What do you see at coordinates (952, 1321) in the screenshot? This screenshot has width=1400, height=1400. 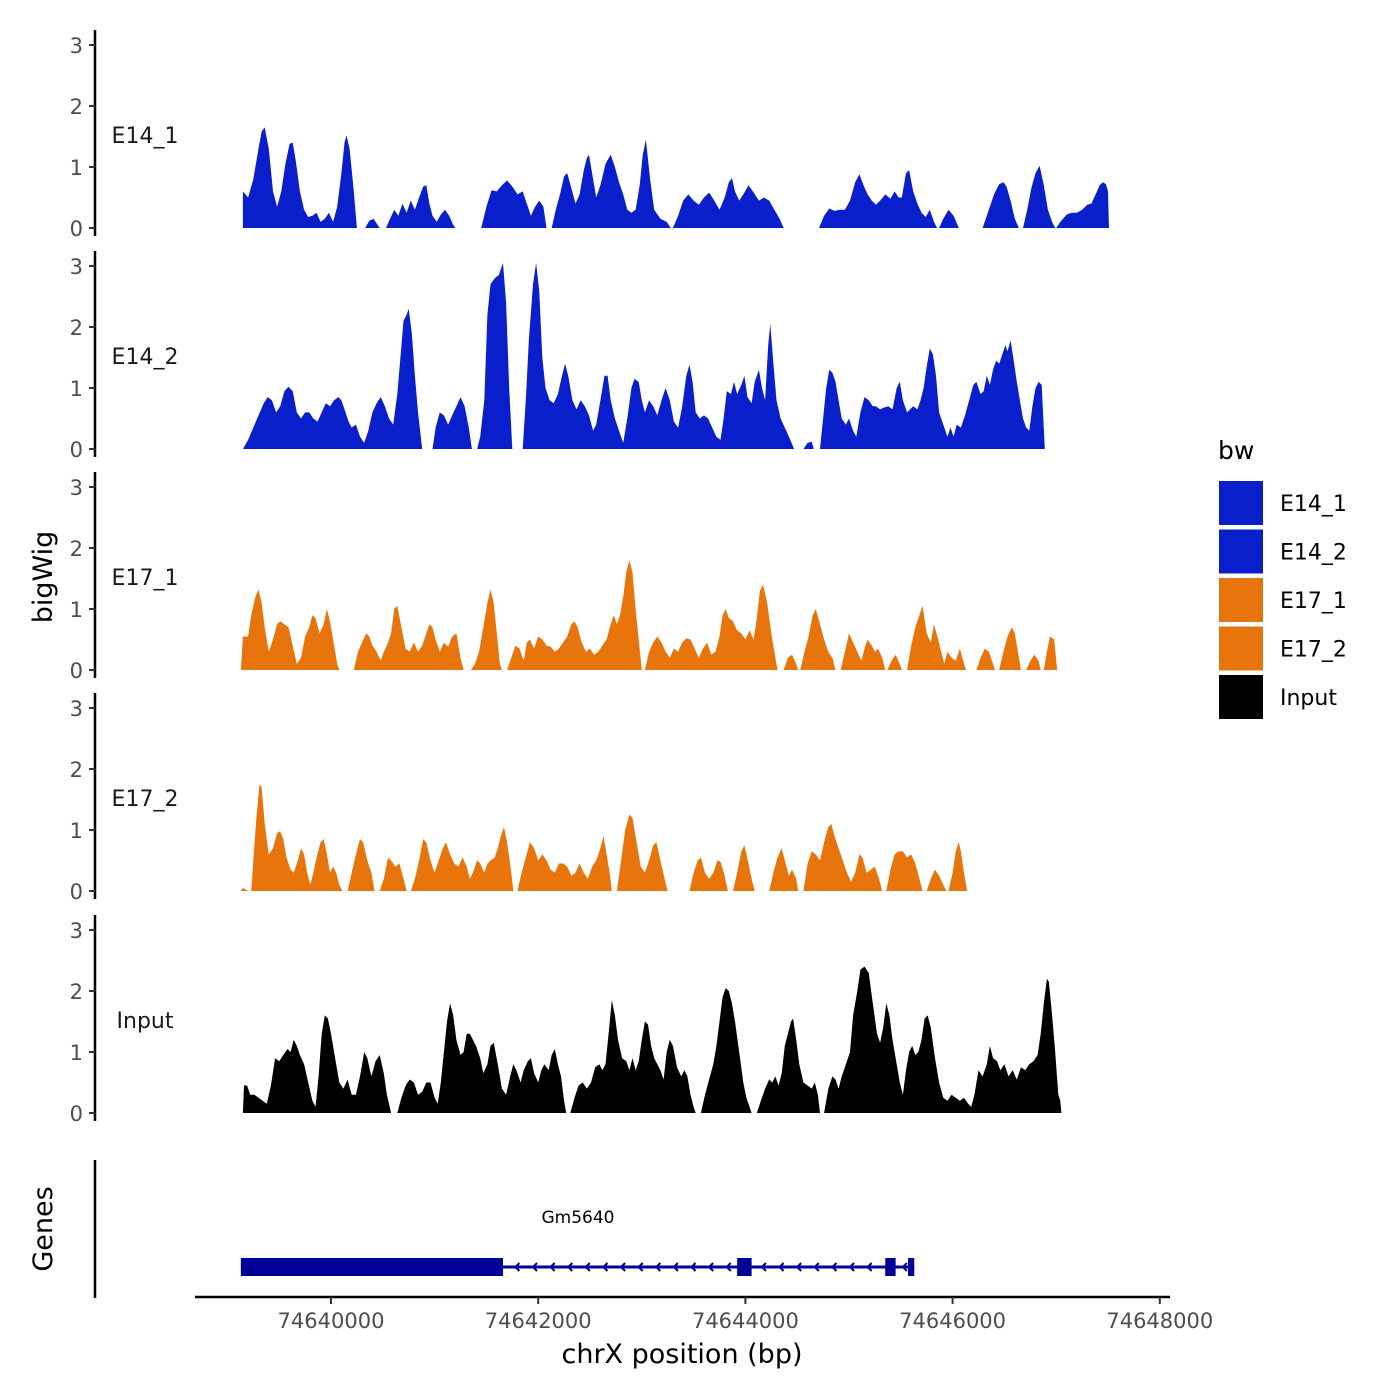 I see `x-tick-label: 74646000` at bounding box center [952, 1321].